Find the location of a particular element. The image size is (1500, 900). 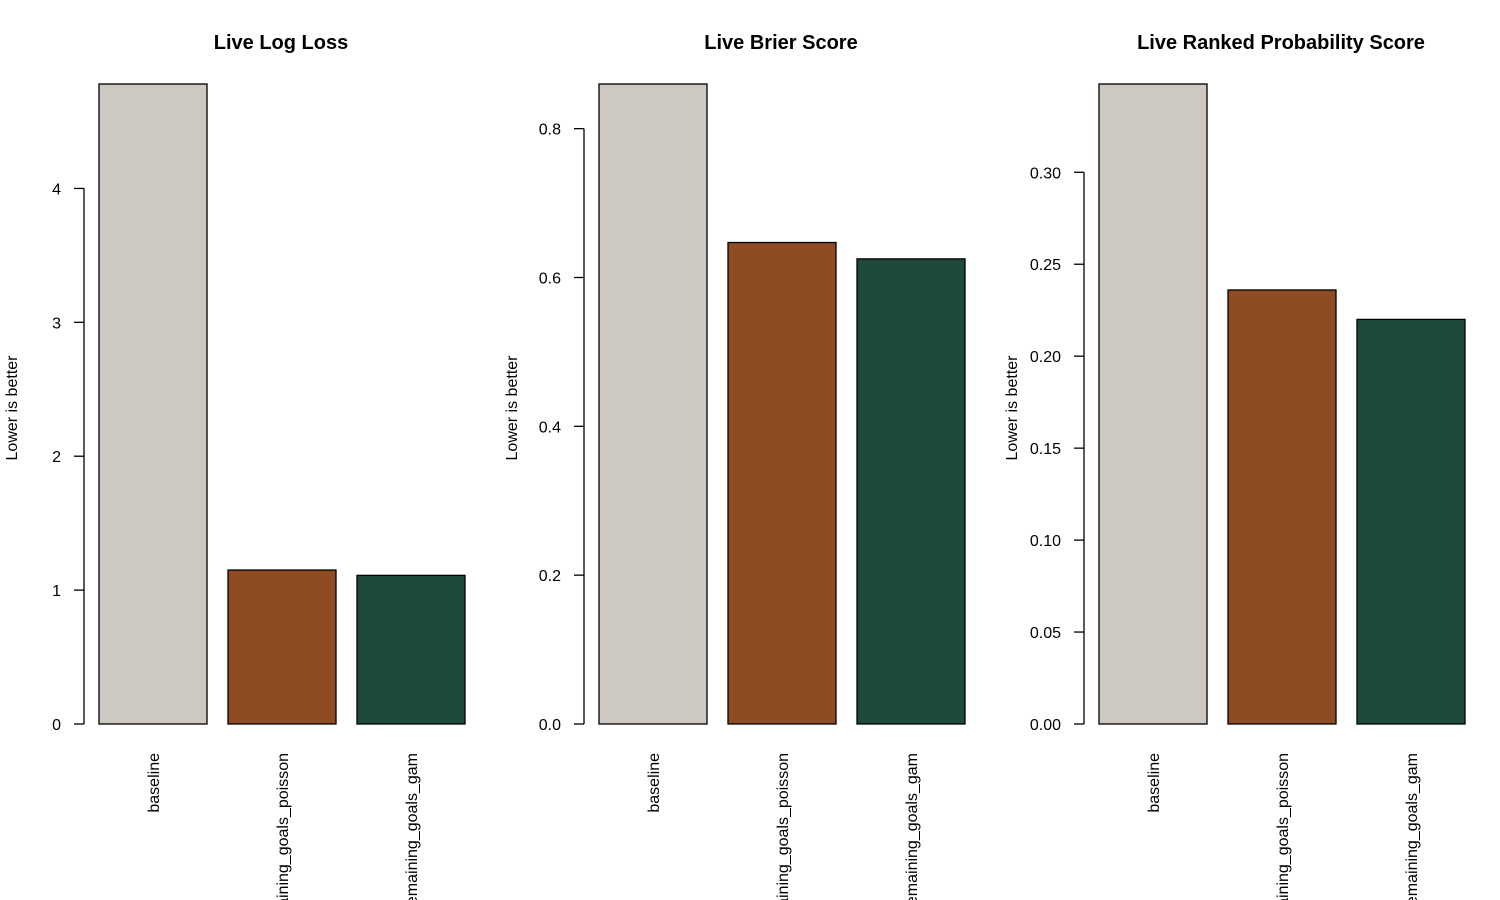

y-tick-label: 0.8 is located at coordinates (550, 130).